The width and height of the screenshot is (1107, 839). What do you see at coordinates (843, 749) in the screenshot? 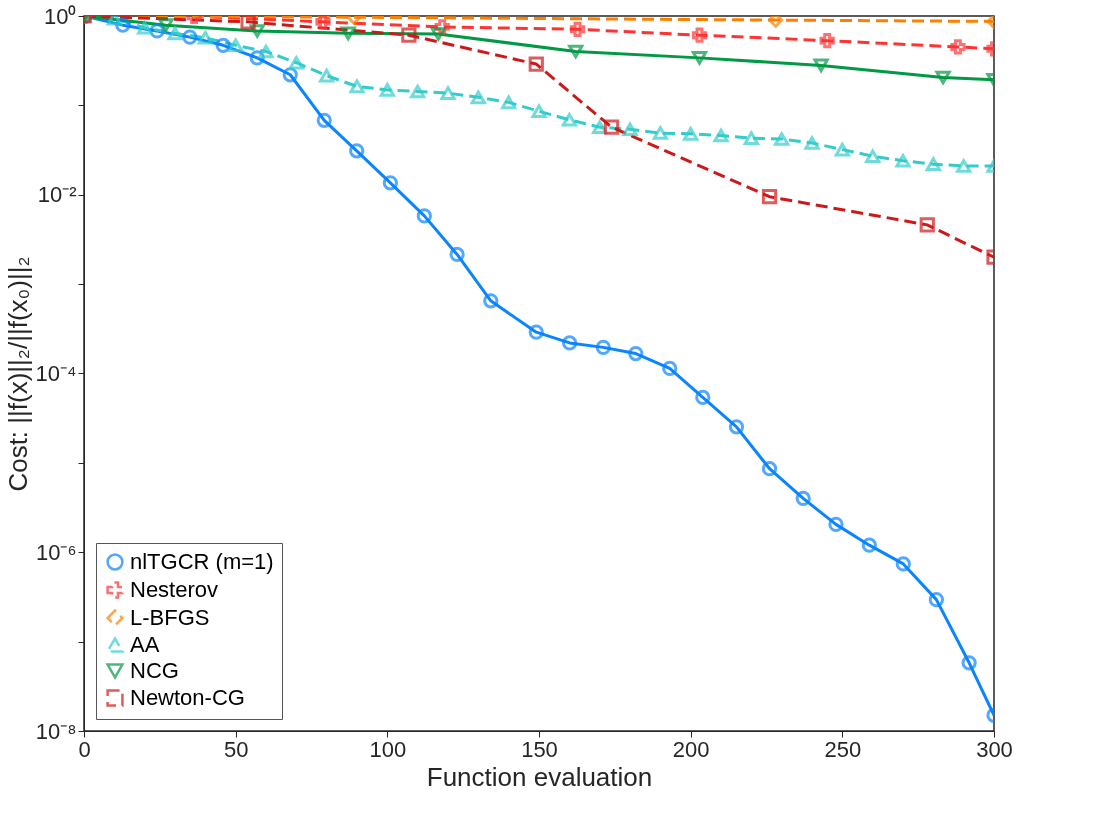
I see `x-tick-label: 250` at bounding box center [843, 749].